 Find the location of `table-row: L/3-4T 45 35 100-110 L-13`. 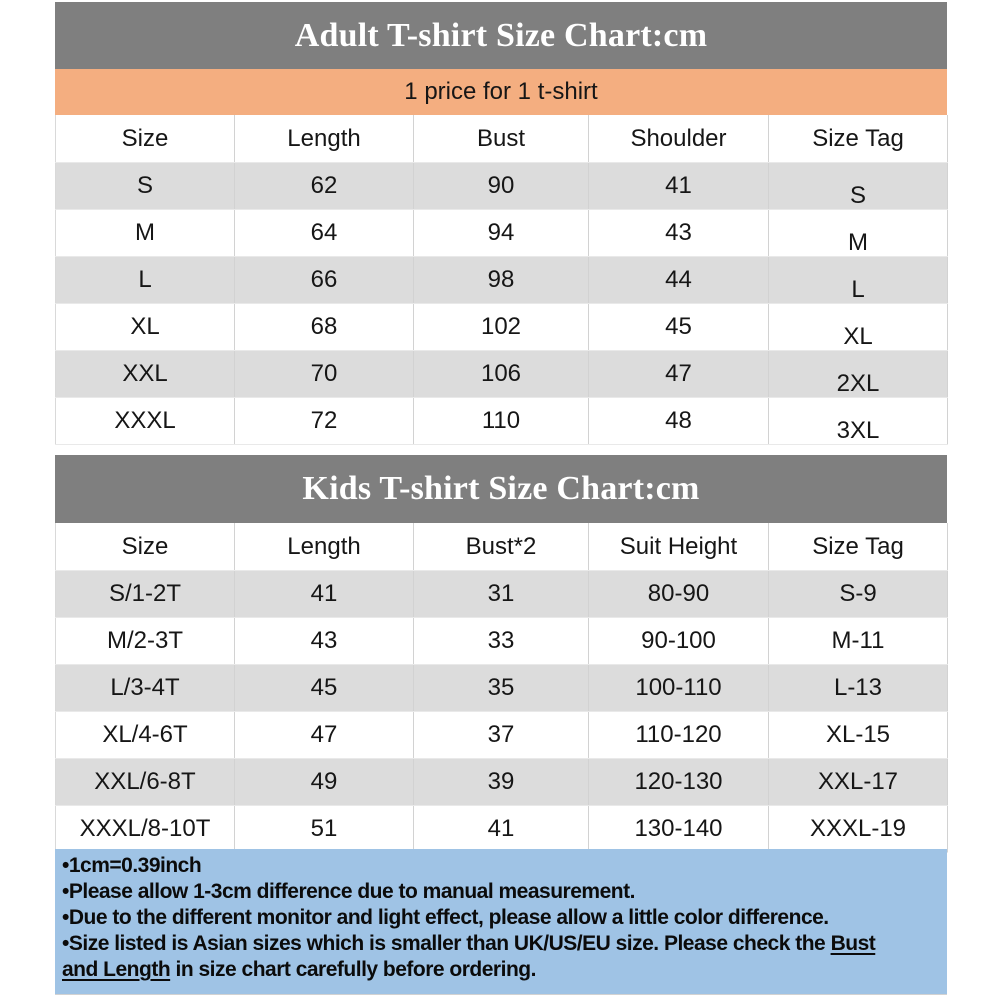

table-row: L/3-4T 45 35 100-110 L-13 is located at coordinates (501, 688).